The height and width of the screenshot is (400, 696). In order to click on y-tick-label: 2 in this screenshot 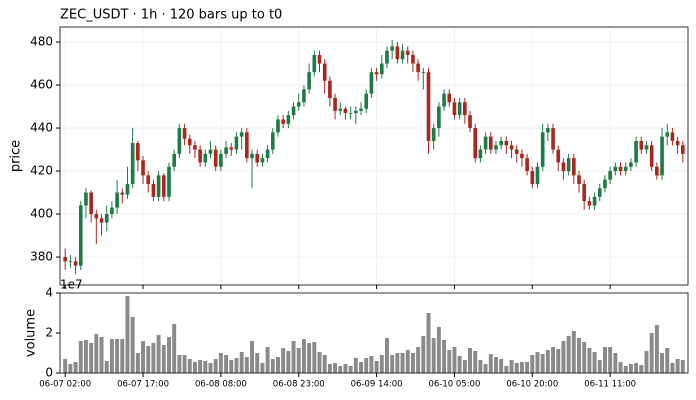, I will do `click(49, 333)`.